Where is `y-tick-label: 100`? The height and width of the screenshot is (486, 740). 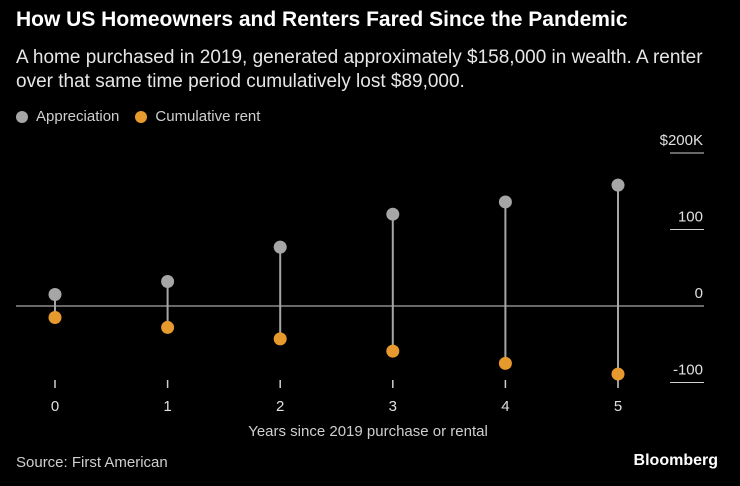 y-tick-label: 100 is located at coordinates (690, 217).